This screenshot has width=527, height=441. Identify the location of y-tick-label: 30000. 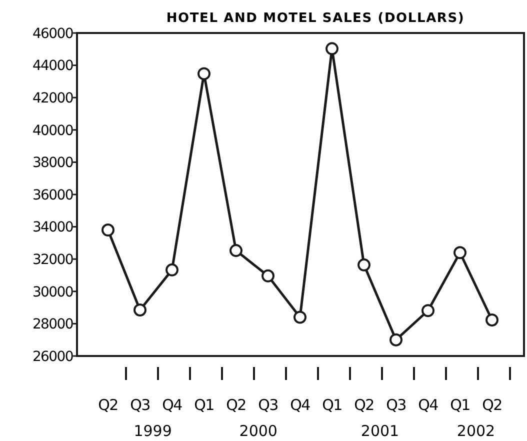
(52, 292).